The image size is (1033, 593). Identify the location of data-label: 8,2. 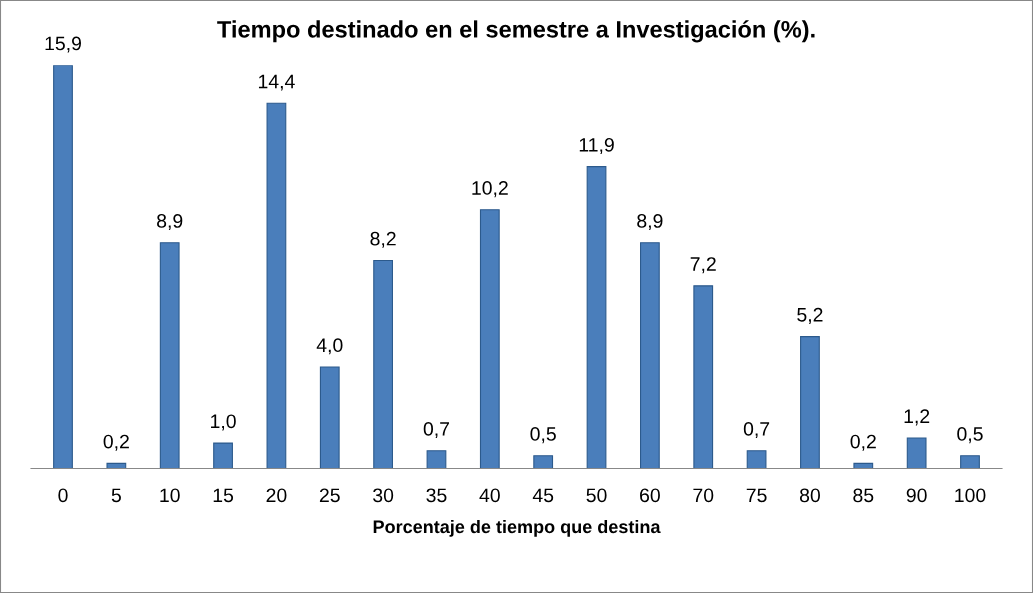
(383, 239).